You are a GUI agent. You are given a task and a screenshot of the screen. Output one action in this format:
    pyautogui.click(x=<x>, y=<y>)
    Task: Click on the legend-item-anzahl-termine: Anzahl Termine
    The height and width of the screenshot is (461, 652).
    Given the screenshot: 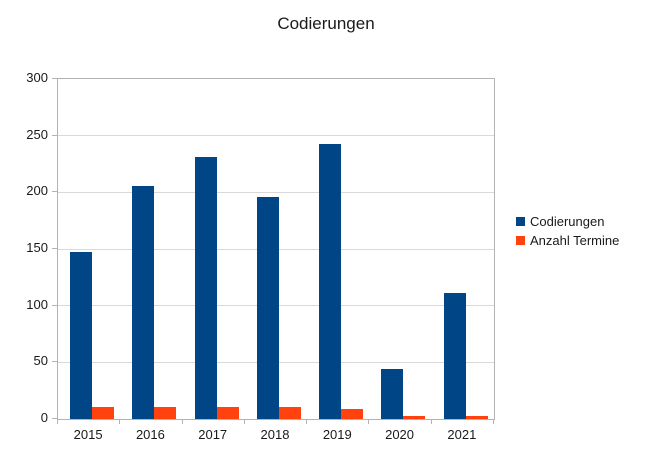 What is the action you would take?
    pyautogui.click(x=567, y=240)
    